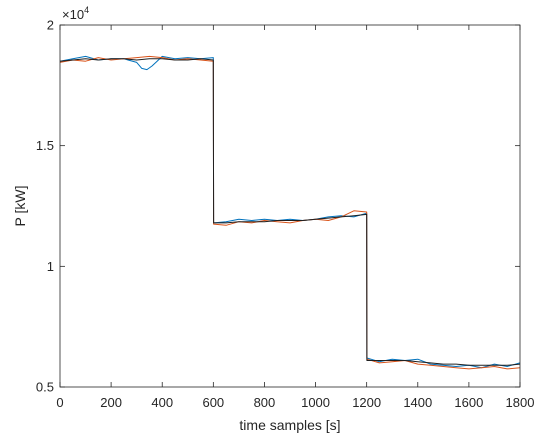  Describe the element at coordinates (50, 266) in the screenshot. I see `y-tick-label-1: 1` at that location.